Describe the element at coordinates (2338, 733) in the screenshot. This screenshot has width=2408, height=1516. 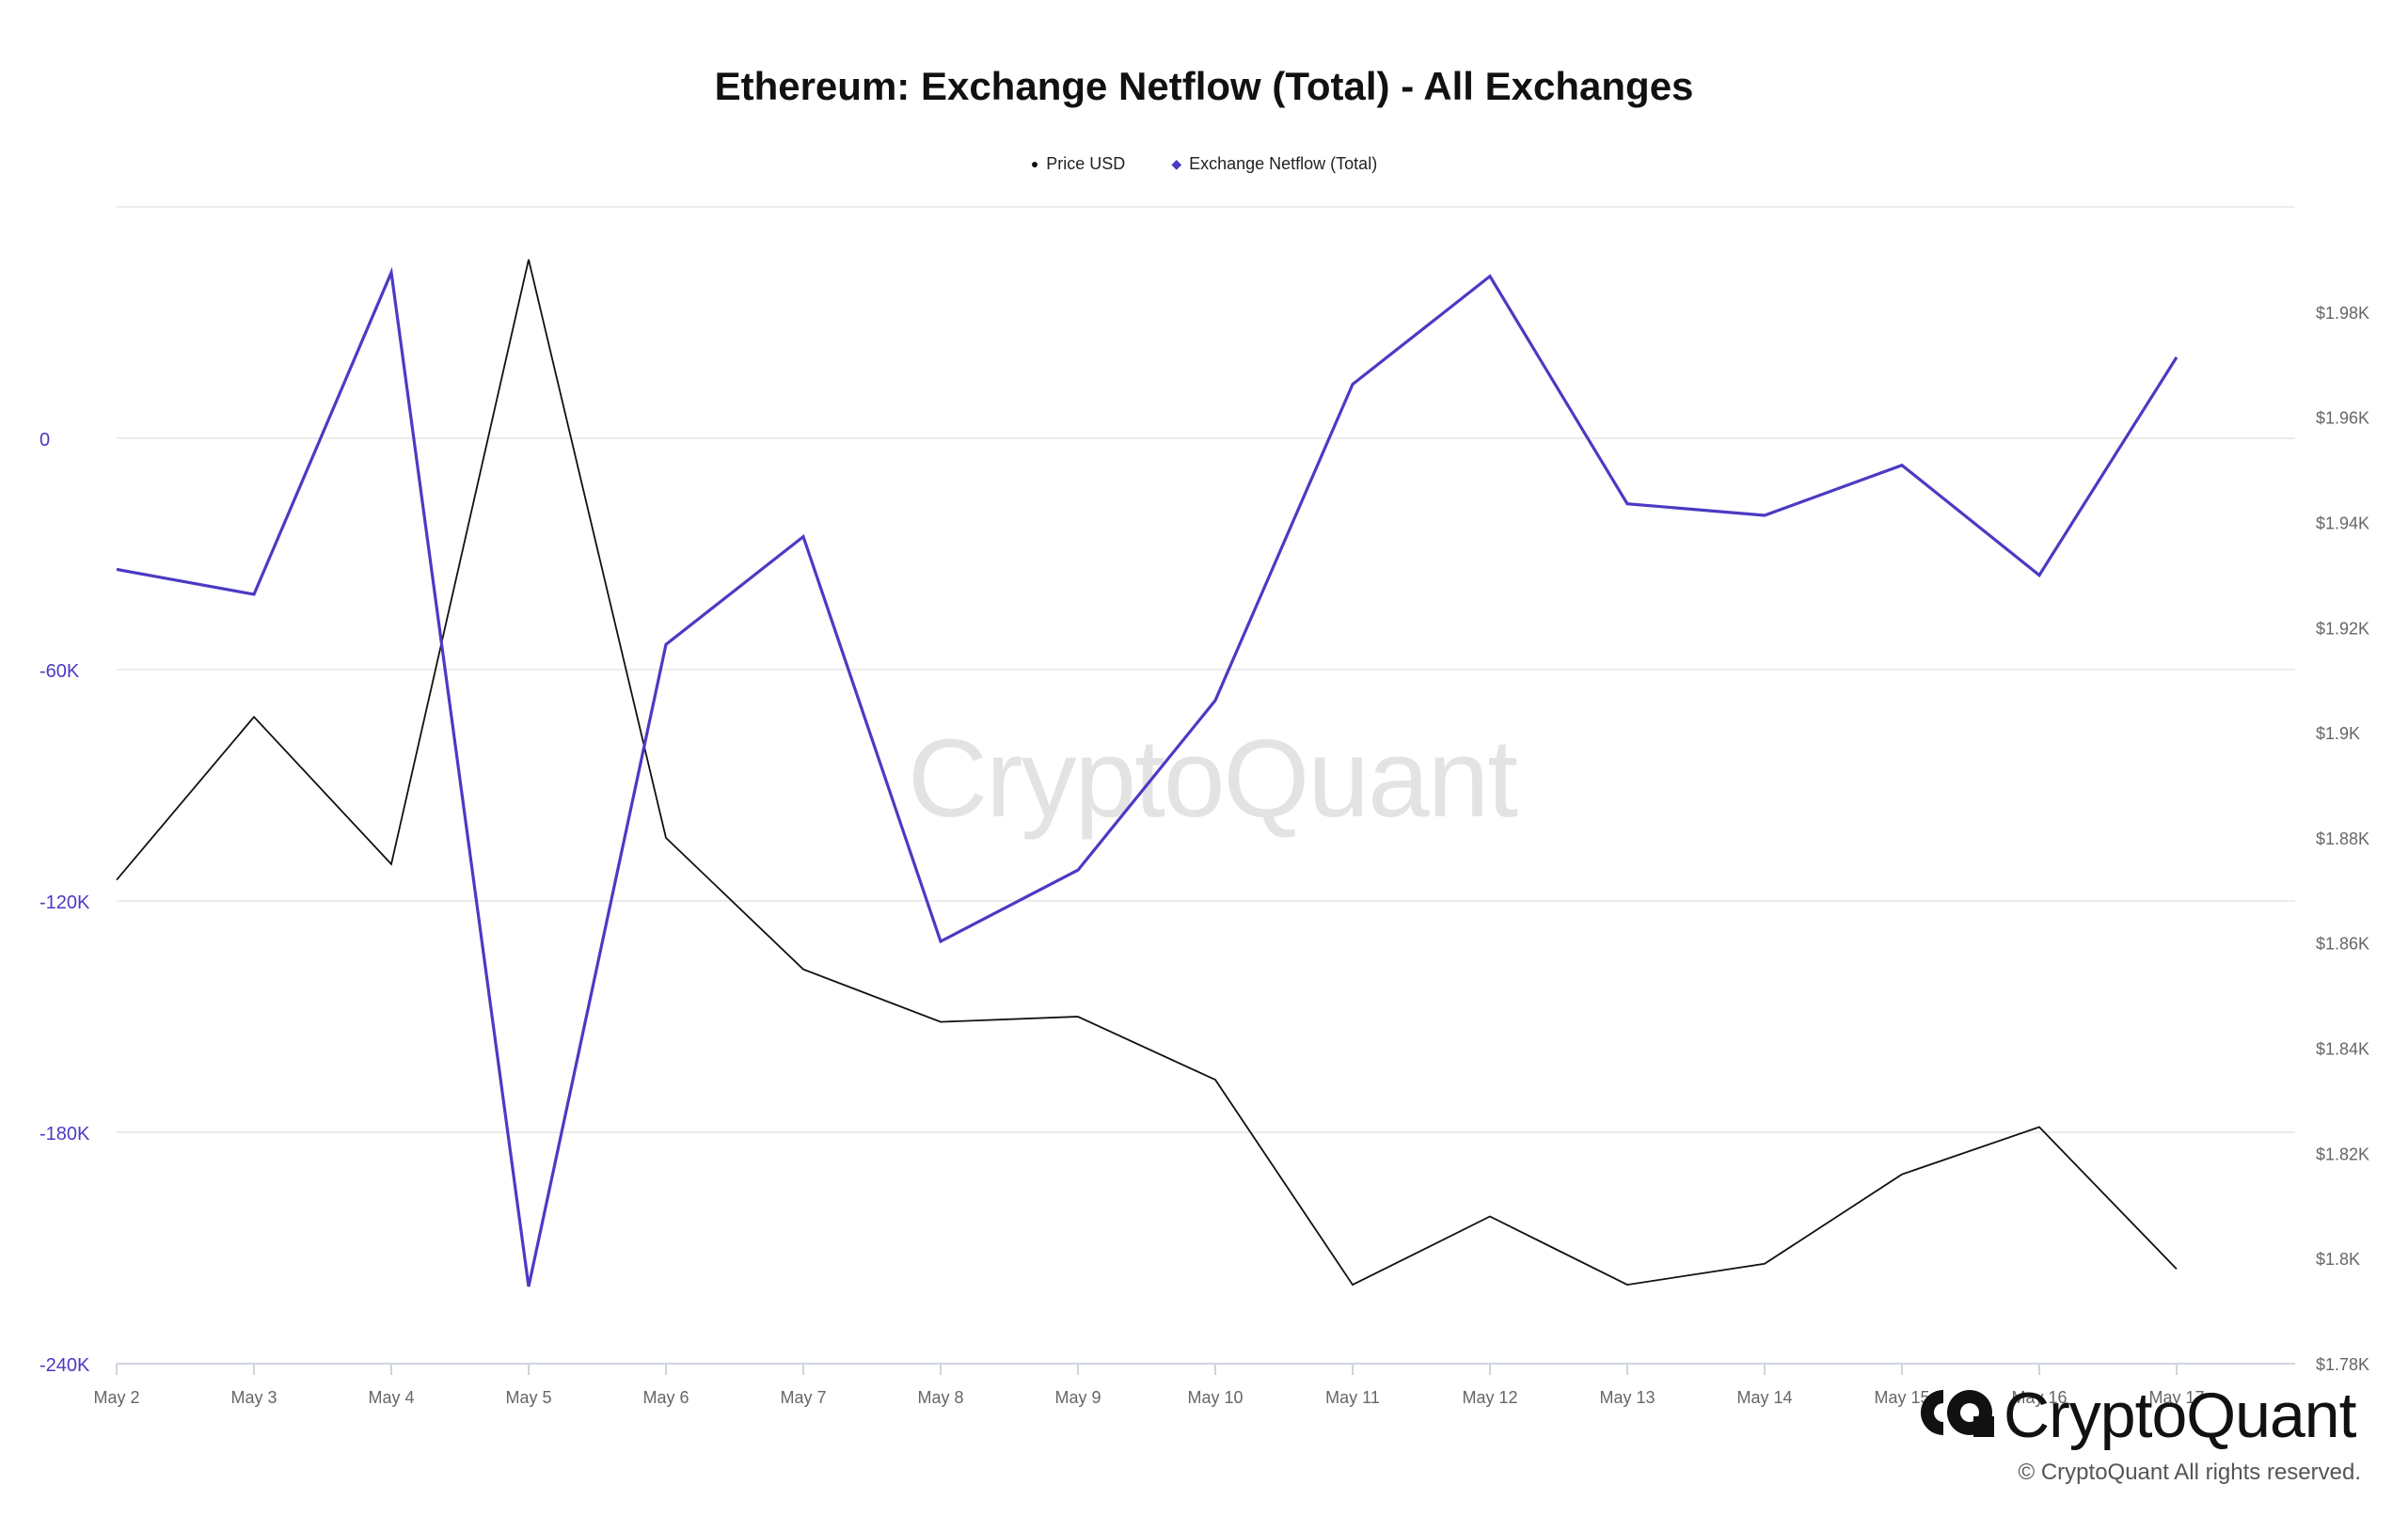
I see `y-right-tick-label: $1.9K` at that location.